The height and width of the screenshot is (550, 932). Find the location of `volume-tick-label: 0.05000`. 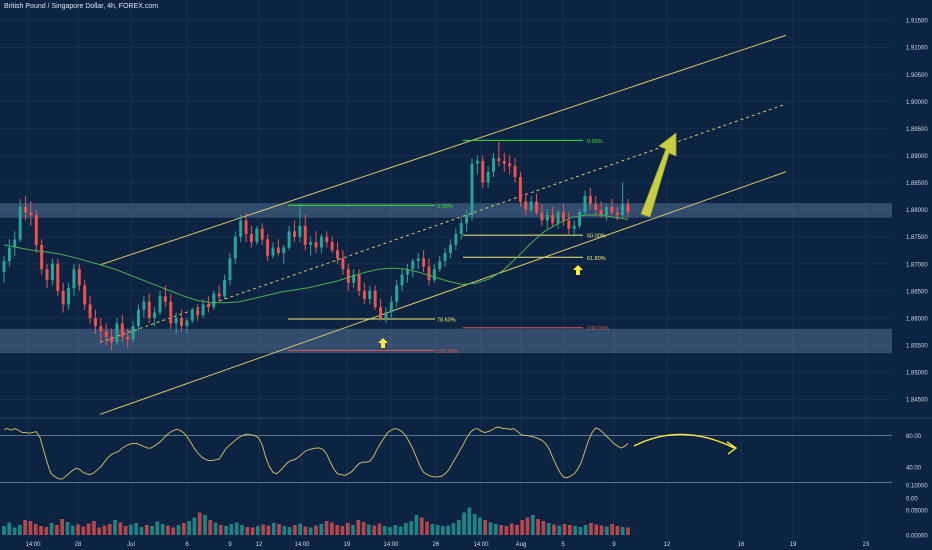

volume-tick-label: 0.05000 is located at coordinates (917, 512).